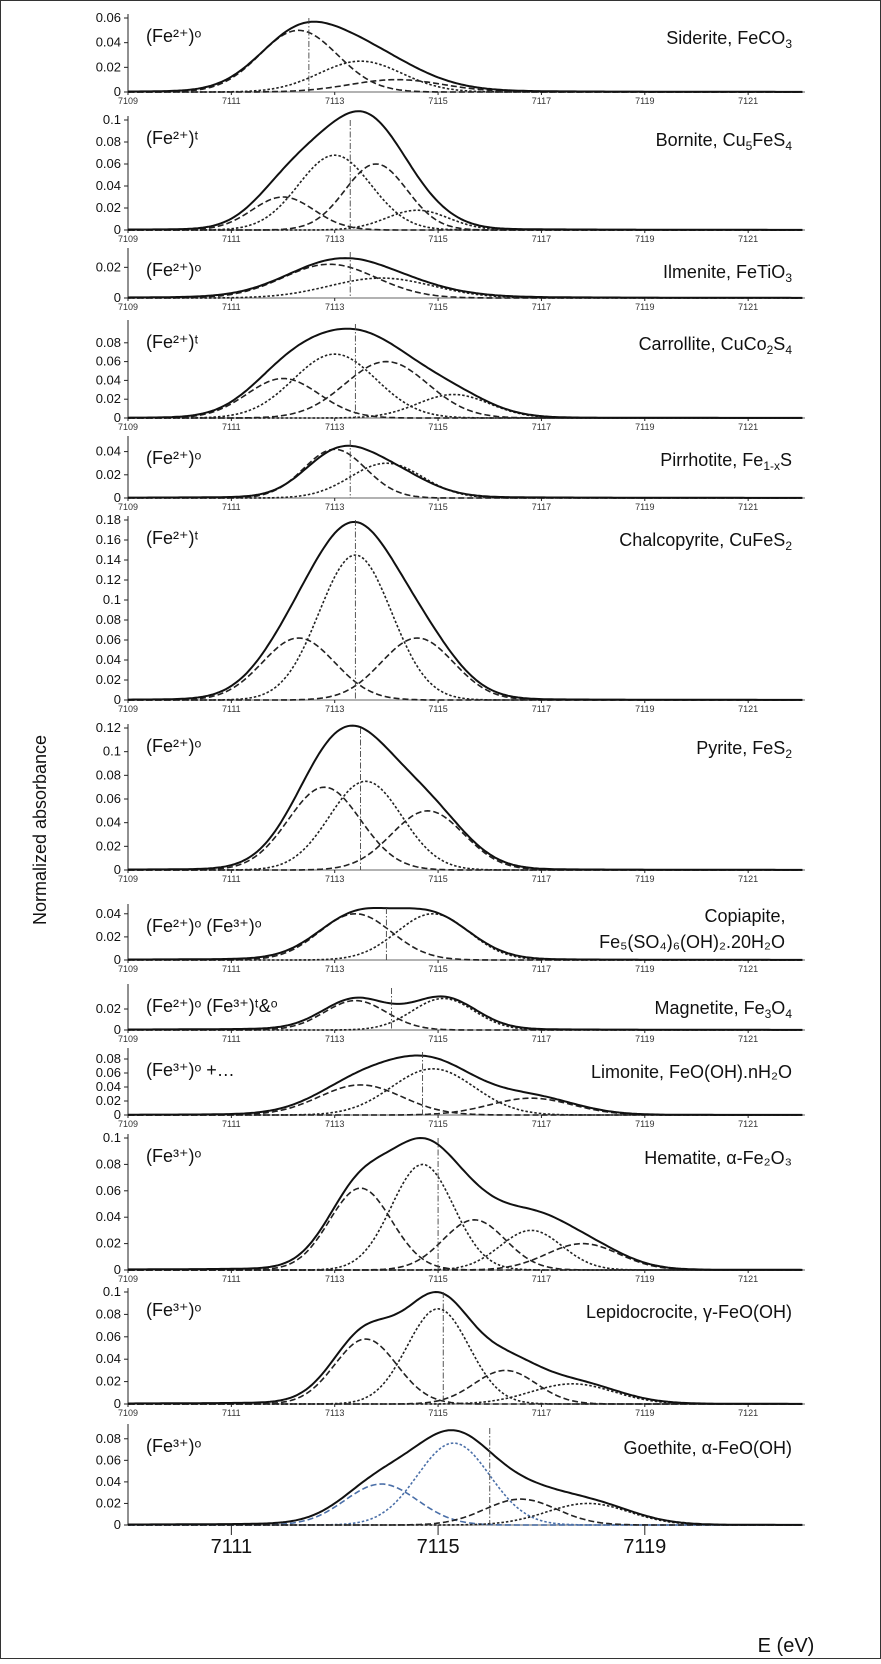 The image size is (881, 1664). Describe the element at coordinates (727, 273) in the screenshot. I see `mineral-label: Ilmenite, FeTiO3` at that location.